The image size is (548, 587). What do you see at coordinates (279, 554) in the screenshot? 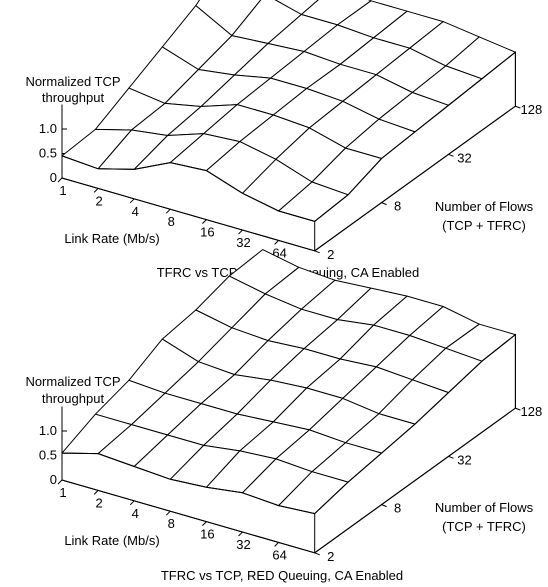
I see `x-tick-label: 64` at bounding box center [279, 554].